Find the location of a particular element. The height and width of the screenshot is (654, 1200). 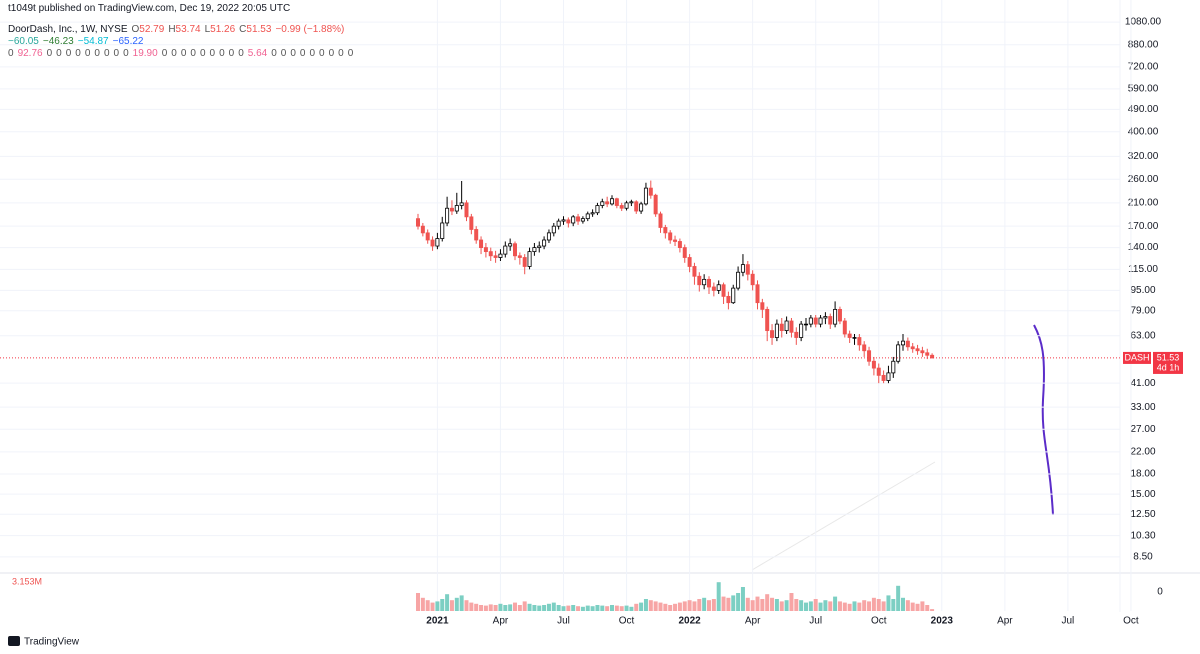

y-tick-label: 170.00 is located at coordinates (1143, 226).